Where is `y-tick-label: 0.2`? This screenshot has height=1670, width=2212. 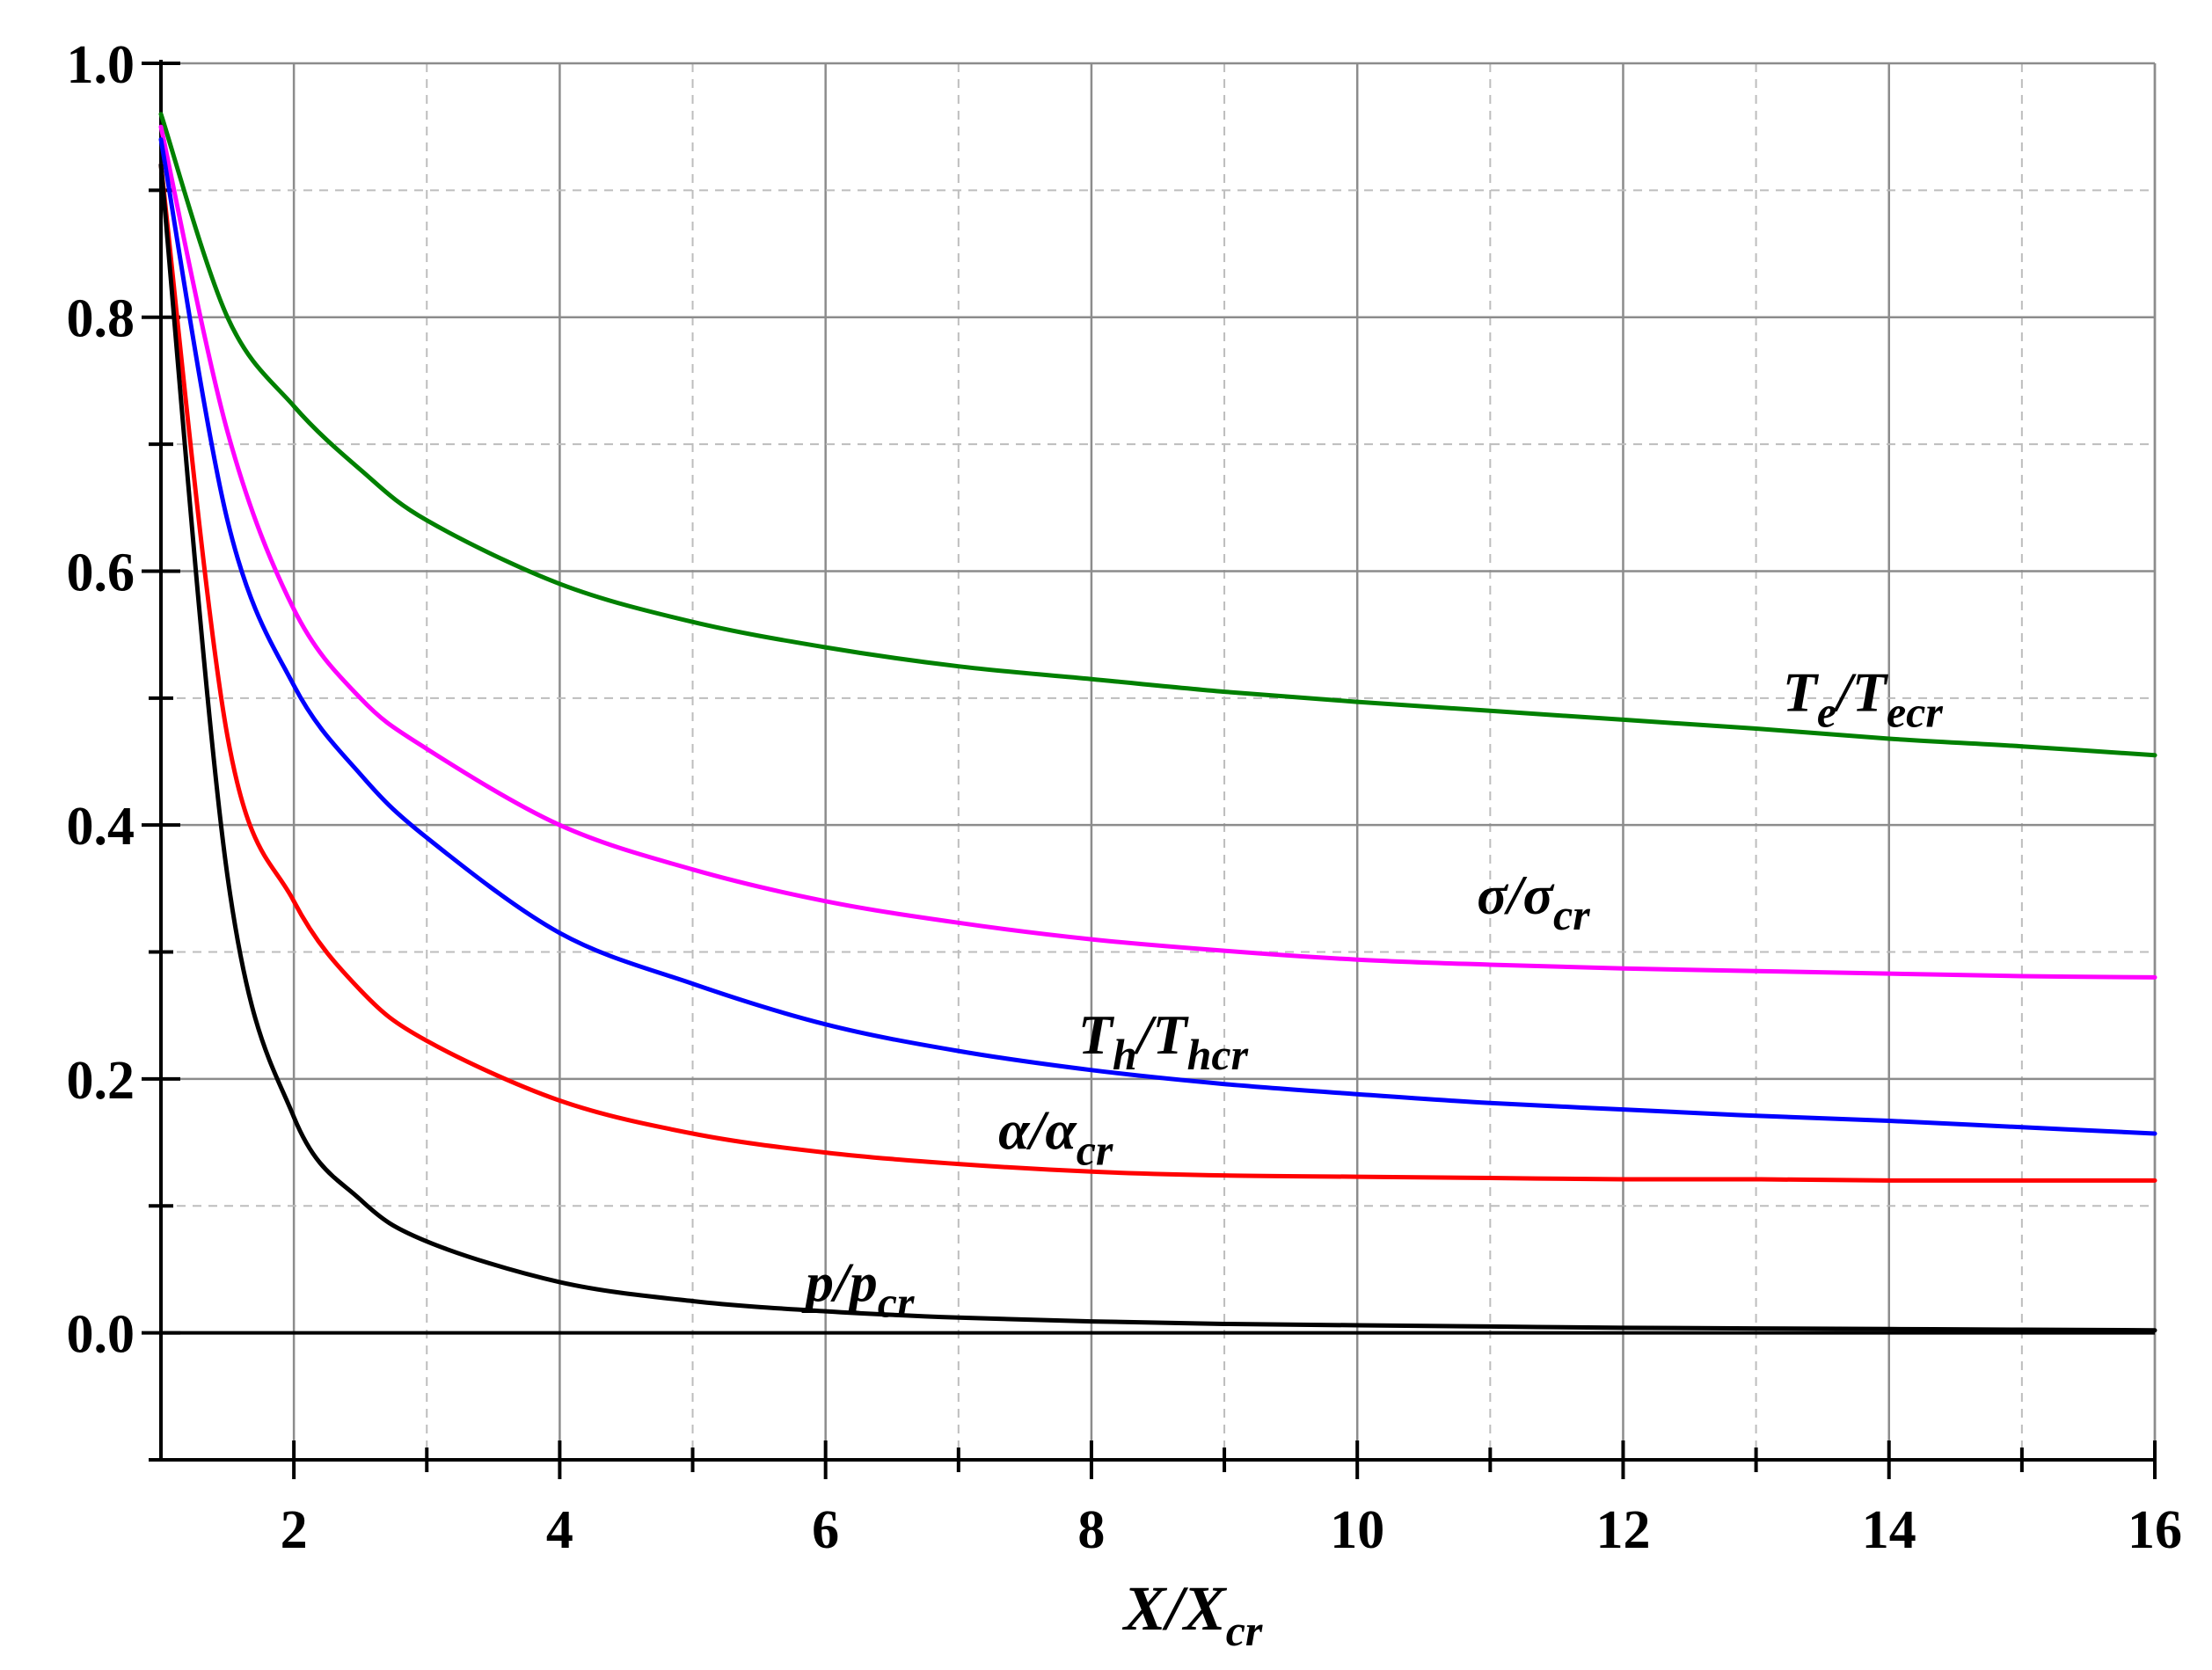 y-tick-label: 0.2 is located at coordinates (101, 1081).